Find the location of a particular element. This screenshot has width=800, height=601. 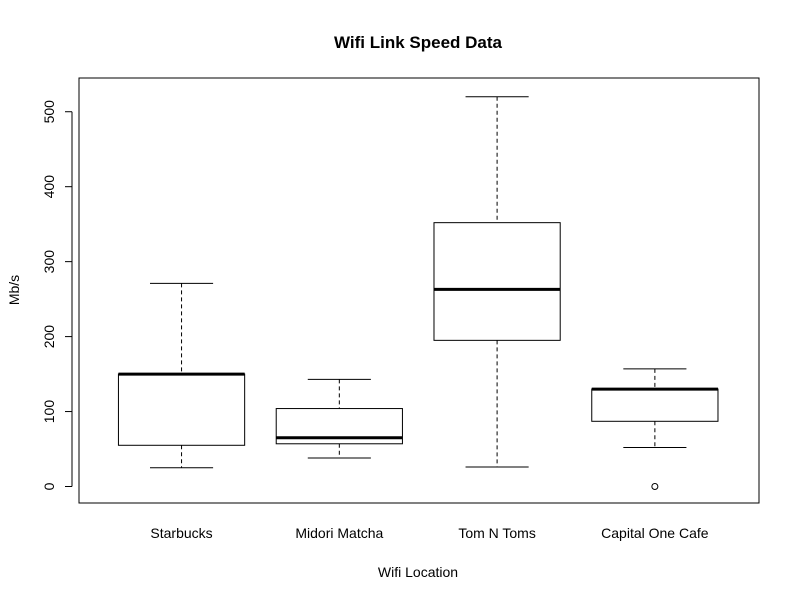

box-tom-n-toms is located at coordinates (497, 282).